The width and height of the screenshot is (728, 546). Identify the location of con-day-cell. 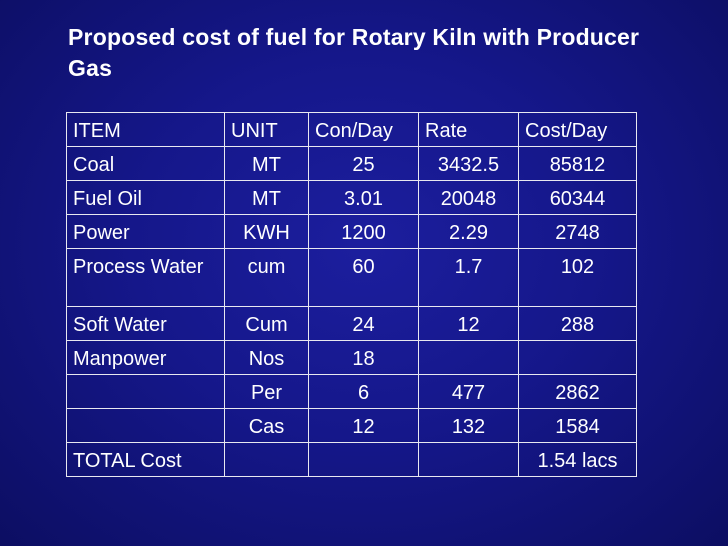
(363, 459).